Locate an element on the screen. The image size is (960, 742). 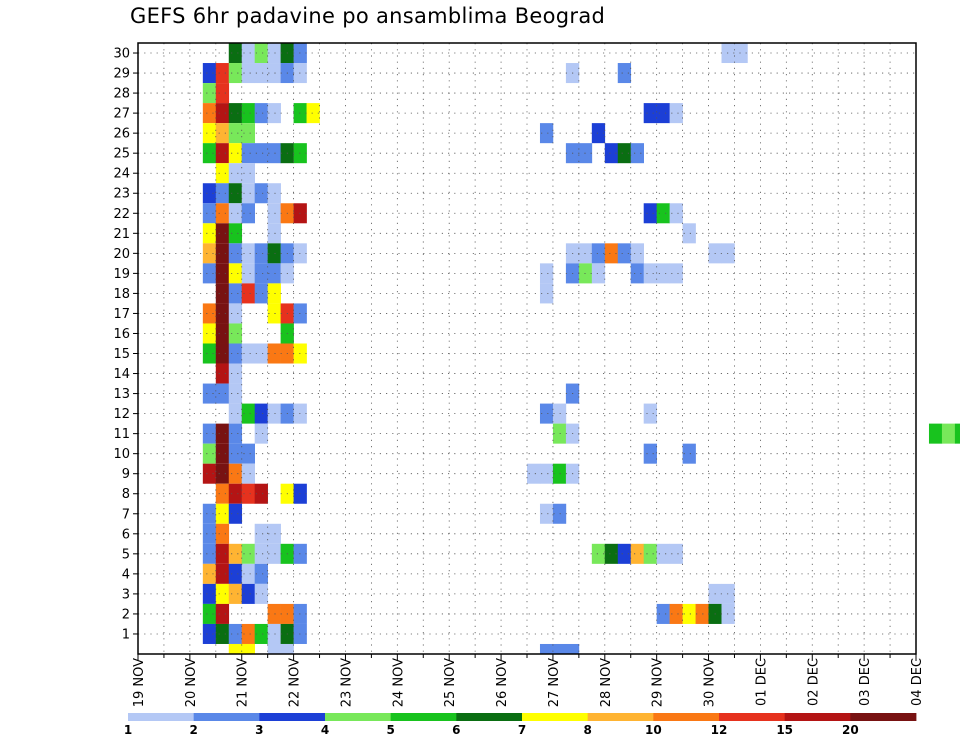
legend-label: 5 is located at coordinates (390, 730).